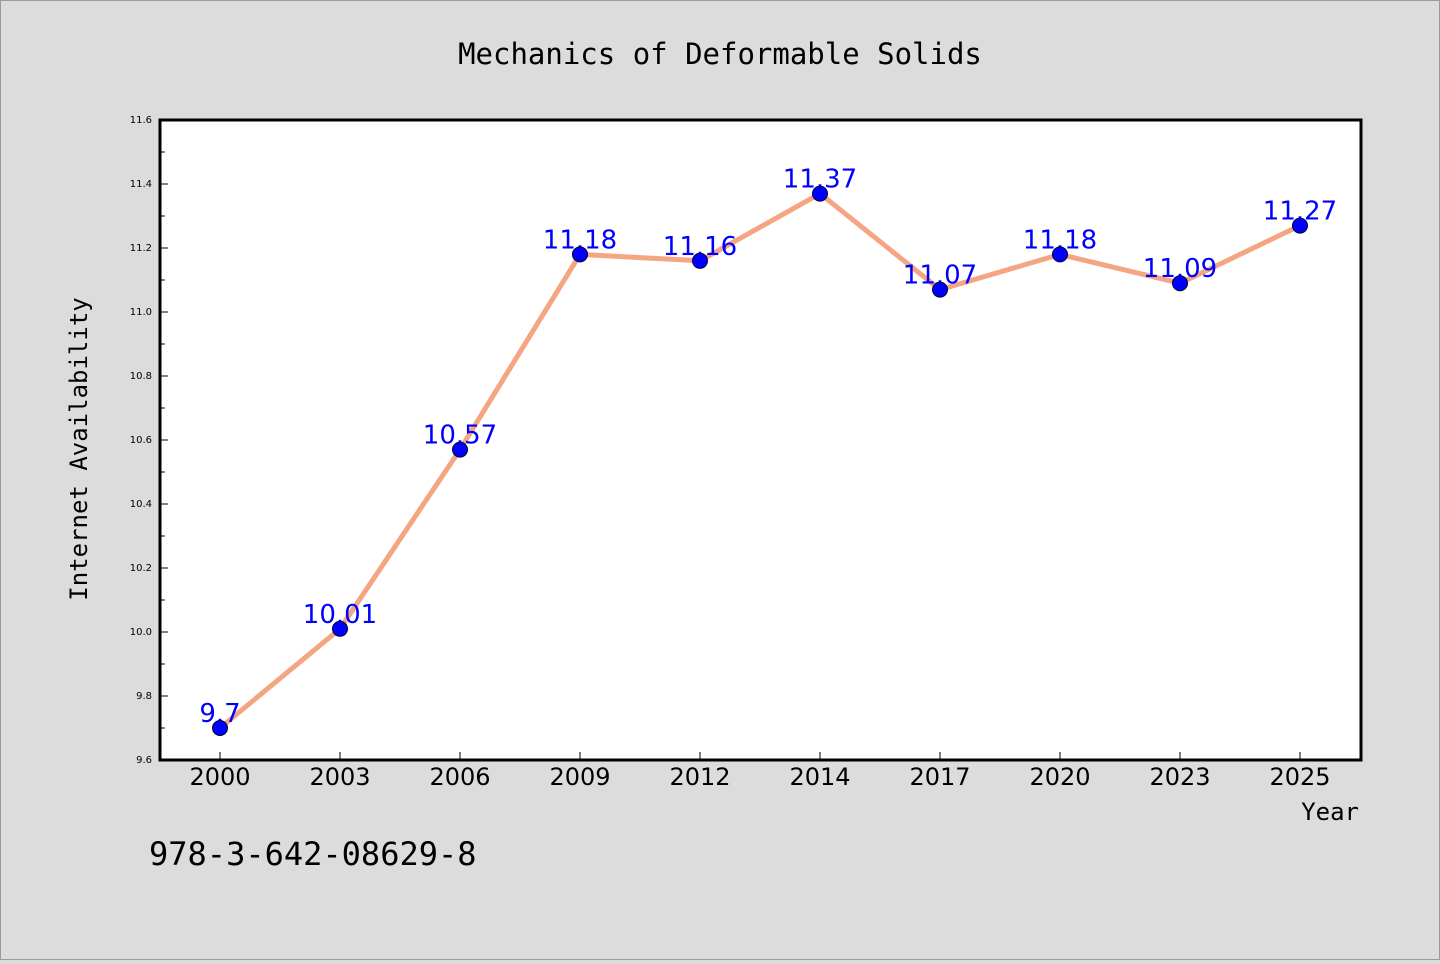 This screenshot has height=964, width=1440. Describe the element at coordinates (141, 440) in the screenshot. I see `y-tick-label: 10.6` at that location.